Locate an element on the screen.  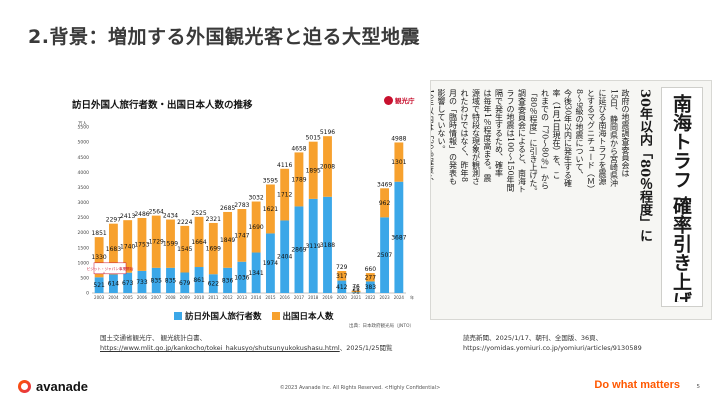
data-label-outbound: 277 is located at coordinates (371, 277).